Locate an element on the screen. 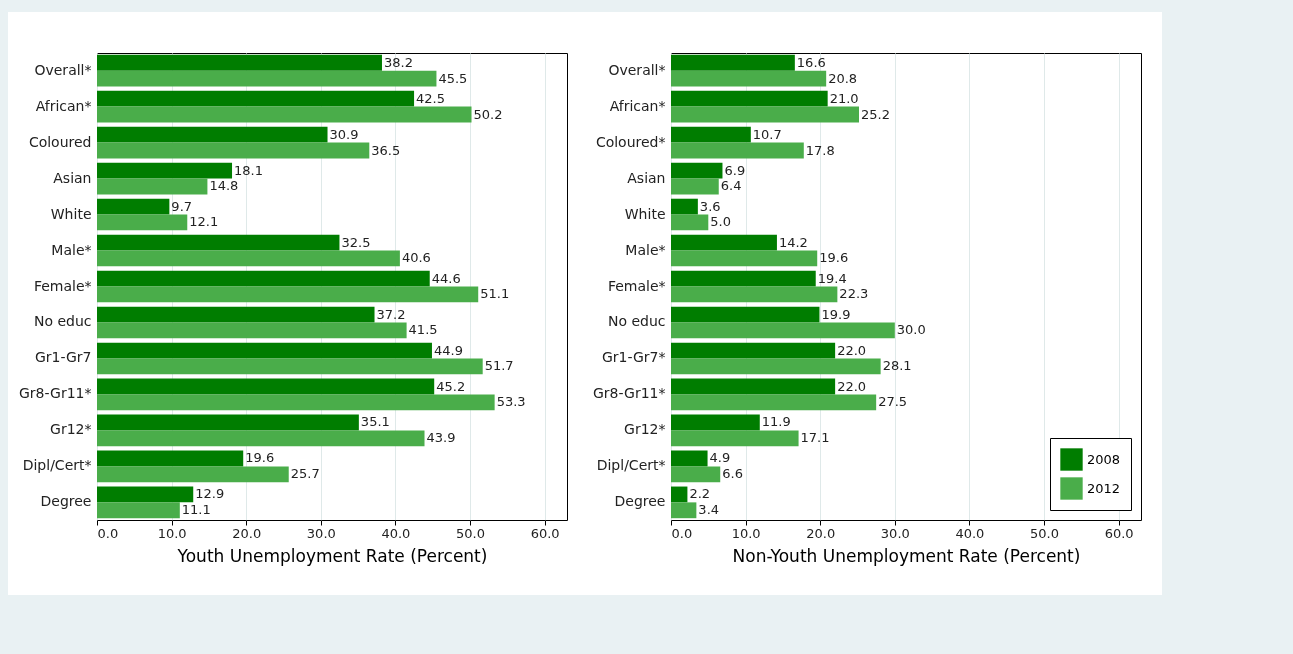  y-tick-label: Overall* is located at coordinates (63, 69).